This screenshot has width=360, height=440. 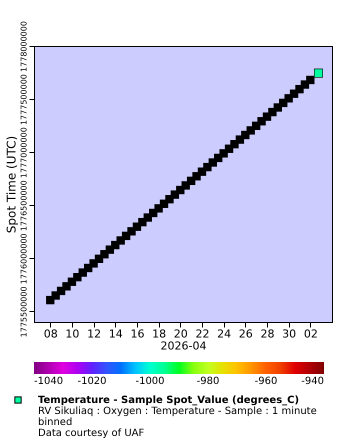 I want to click on text: RV Sikuliaq : Oxygen : Temperature - Sample : 1 minute binned, so click(x=177, y=417).